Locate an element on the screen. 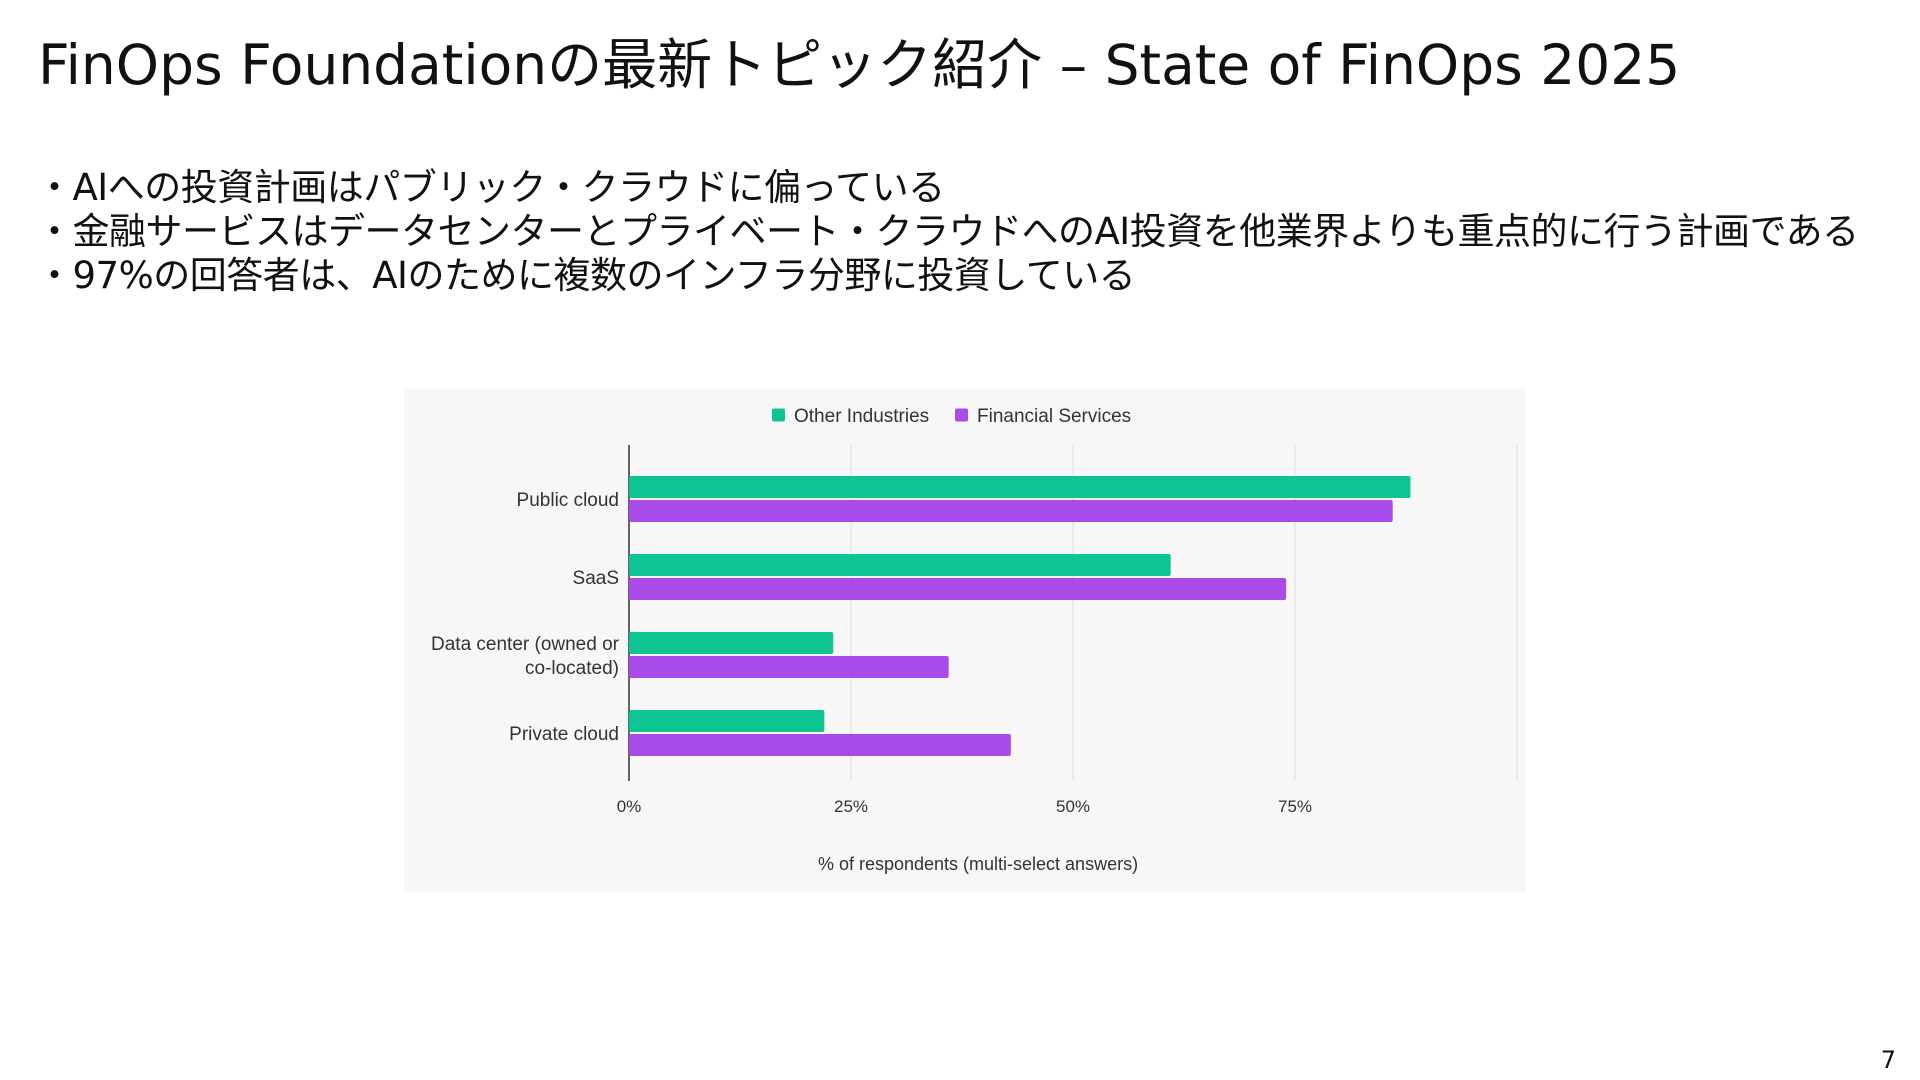  legend-label: Financial Services is located at coordinates (1054, 416).